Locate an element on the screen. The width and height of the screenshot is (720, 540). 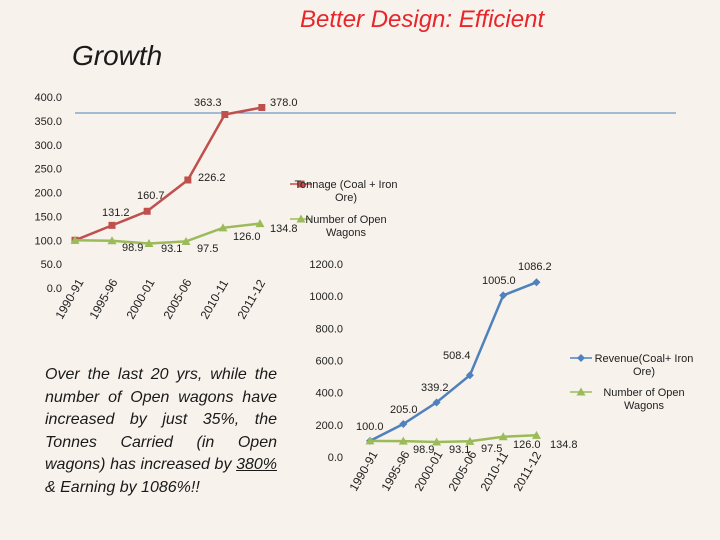
top-y-tick-label: 100.0 is located at coordinates (48, 241).